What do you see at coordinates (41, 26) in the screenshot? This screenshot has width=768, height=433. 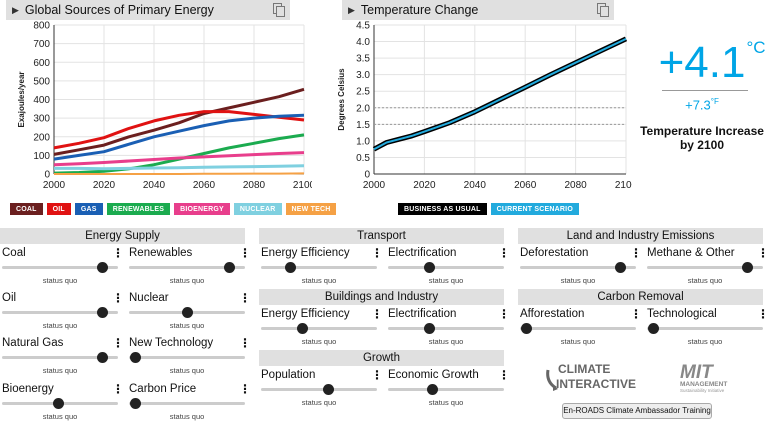 I see `y-tick-label: 800` at bounding box center [41, 26].